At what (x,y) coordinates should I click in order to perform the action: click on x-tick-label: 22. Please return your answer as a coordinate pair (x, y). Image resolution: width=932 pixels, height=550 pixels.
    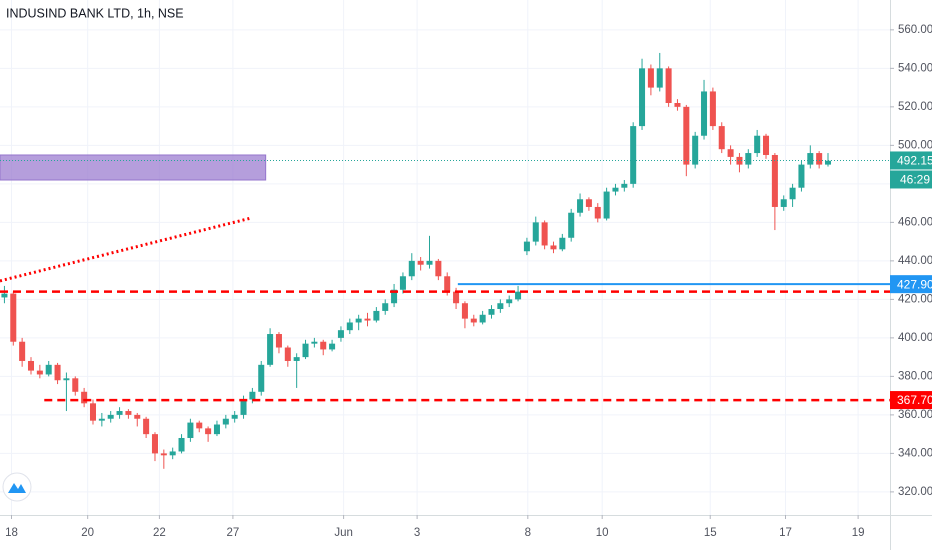
    Looking at the image, I should click on (159, 533).